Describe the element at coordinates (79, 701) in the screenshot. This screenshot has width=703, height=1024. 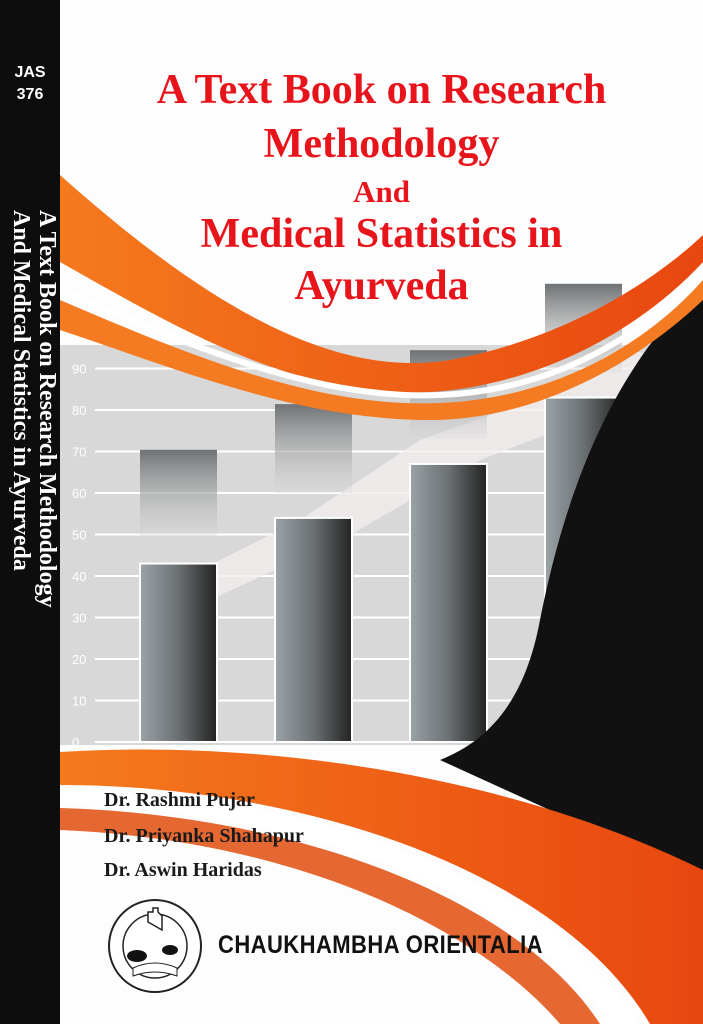
I see `y-tick-label: 10` at that location.